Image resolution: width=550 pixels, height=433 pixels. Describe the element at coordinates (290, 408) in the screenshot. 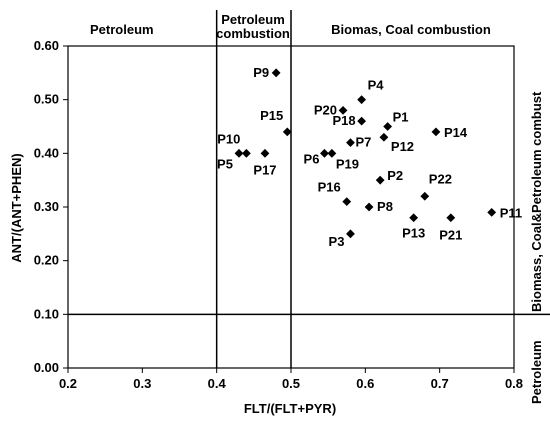

I see `x-axis-label: FLT/(FLT+PYR)` at that location.